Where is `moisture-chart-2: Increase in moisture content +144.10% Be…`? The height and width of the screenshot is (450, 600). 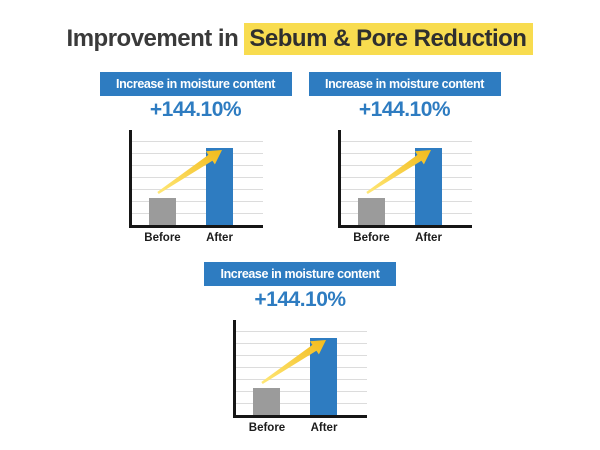 moisture-chart-2: Increase in moisture content +144.10% Be… is located at coordinates (405, 159).